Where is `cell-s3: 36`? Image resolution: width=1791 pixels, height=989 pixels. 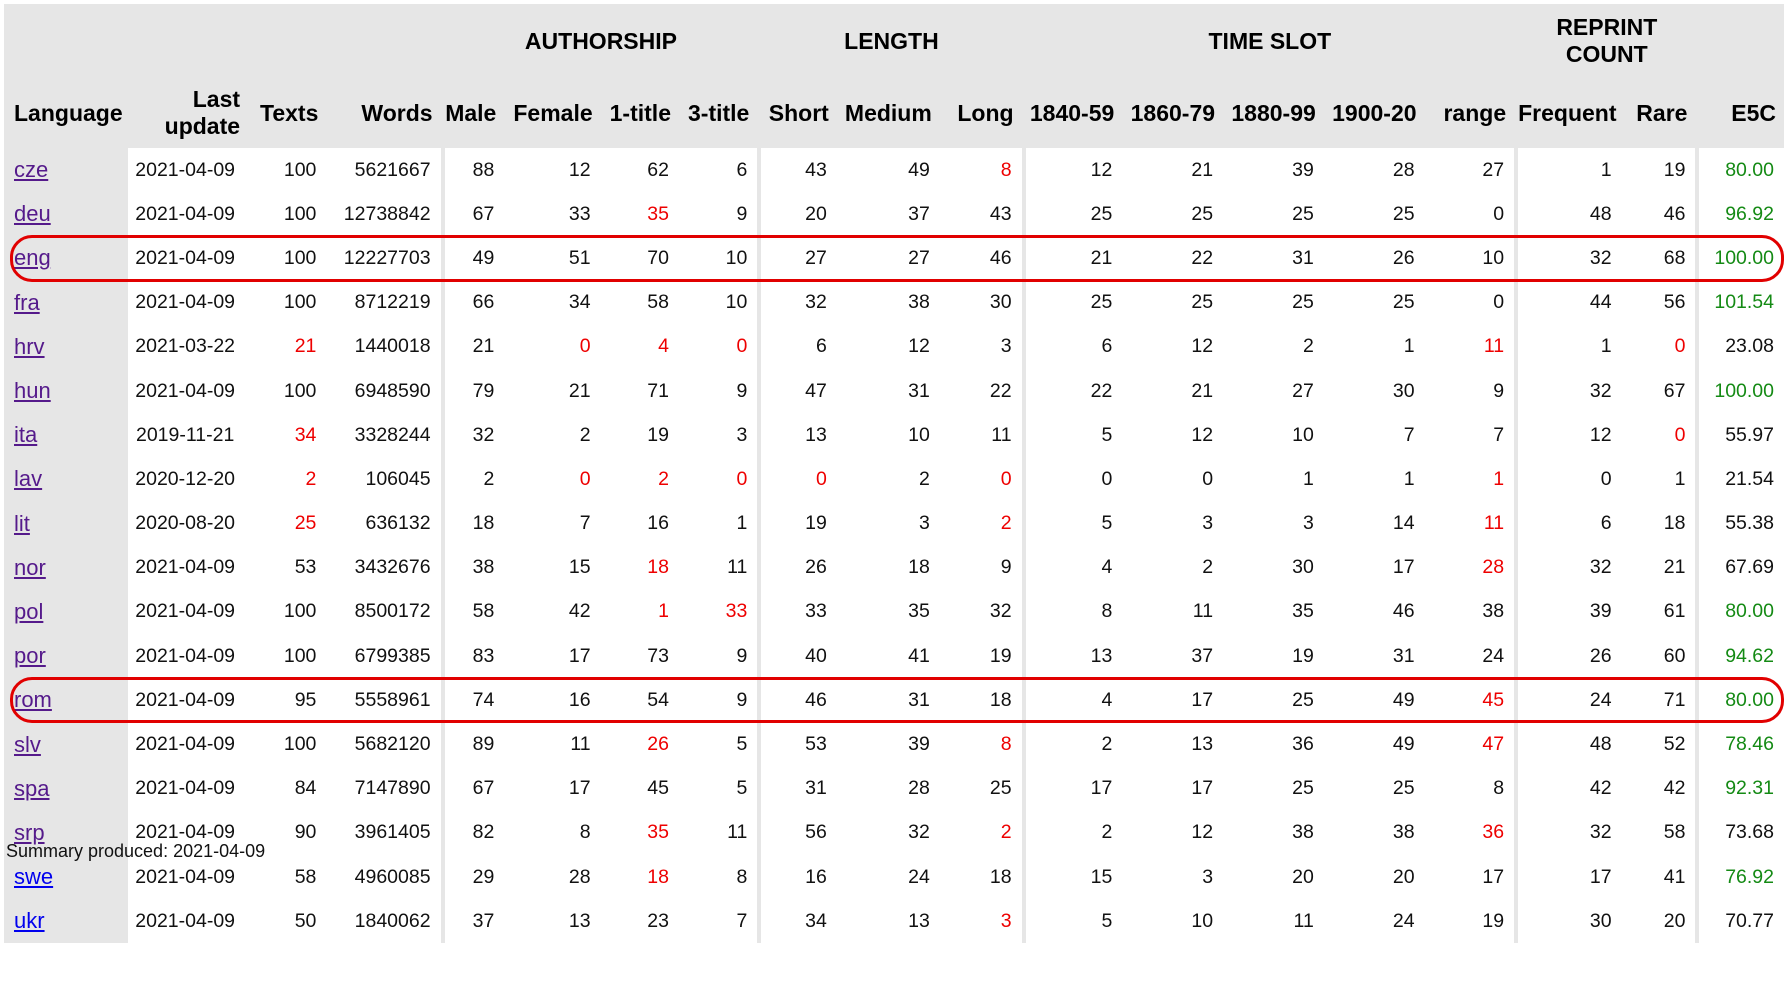
cell-s3: 36 is located at coordinates (1273, 744).